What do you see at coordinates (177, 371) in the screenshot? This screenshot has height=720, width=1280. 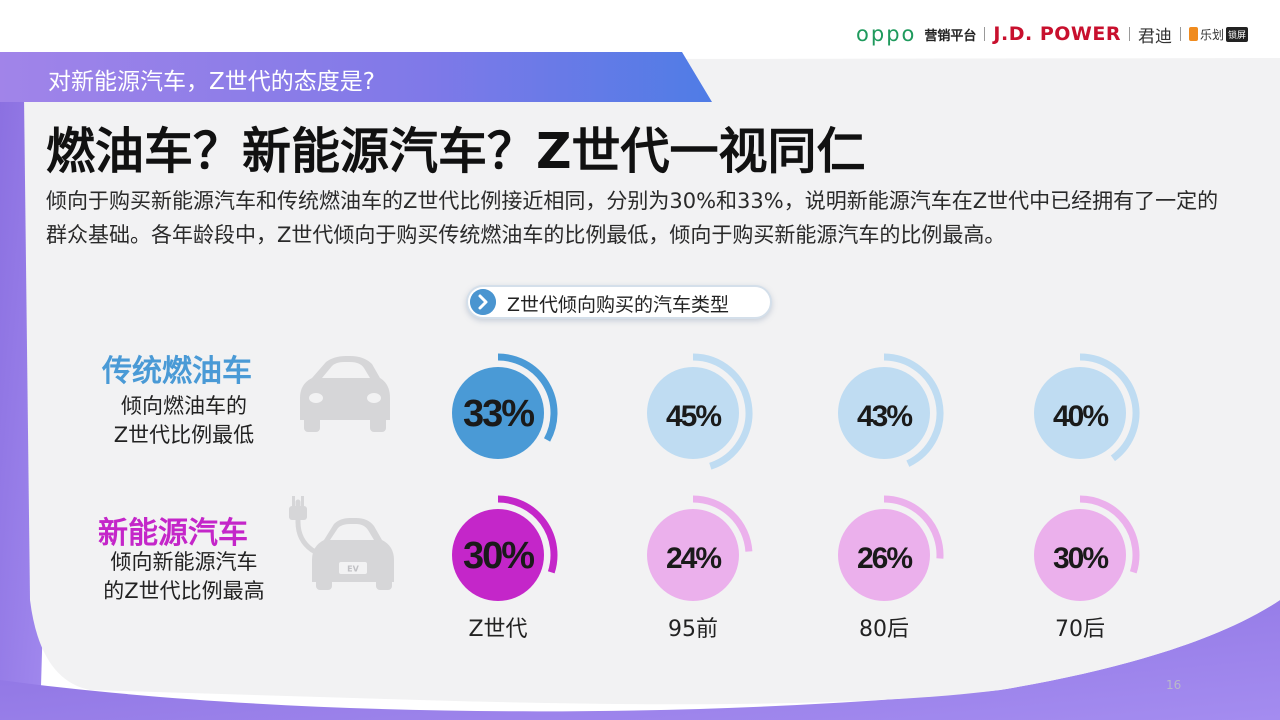 I see `row-title-fuel-car: 传统燃油车` at bounding box center [177, 371].